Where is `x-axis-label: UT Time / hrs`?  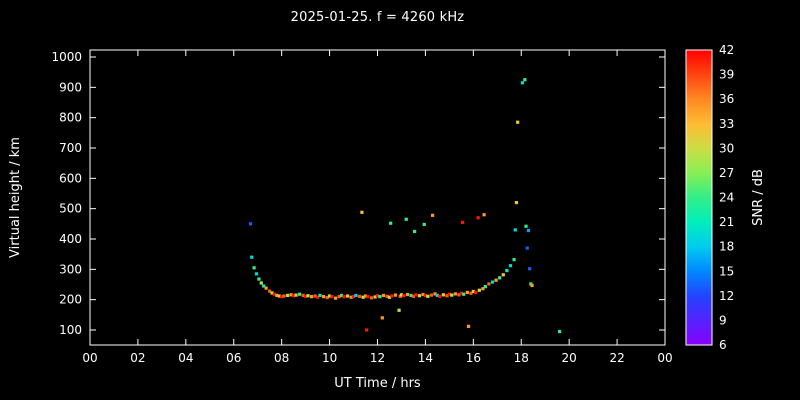
x-axis-label: UT Time / hrs is located at coordinates (377, 383).